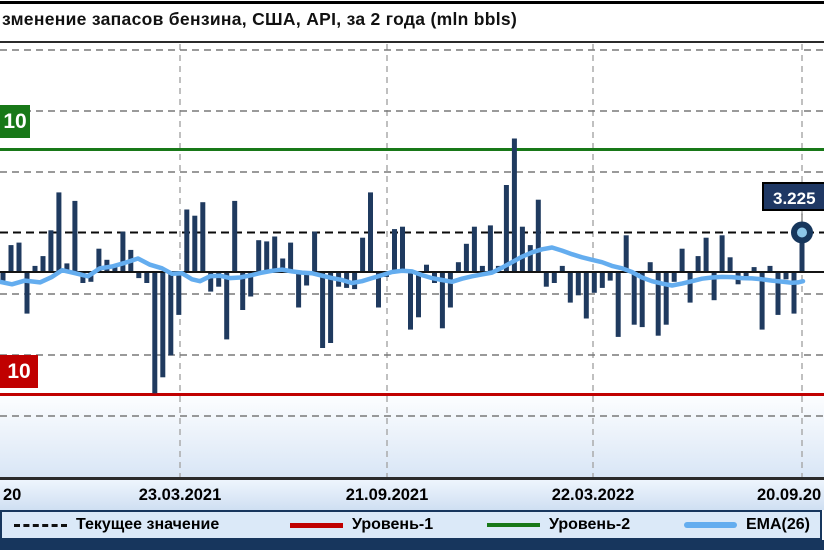 The height and width of the screenshot is (550, 824). What do you see at coordinates (412, 545) in the screenshot?
I see `bottom-bar` at bounding box center [412, 545].